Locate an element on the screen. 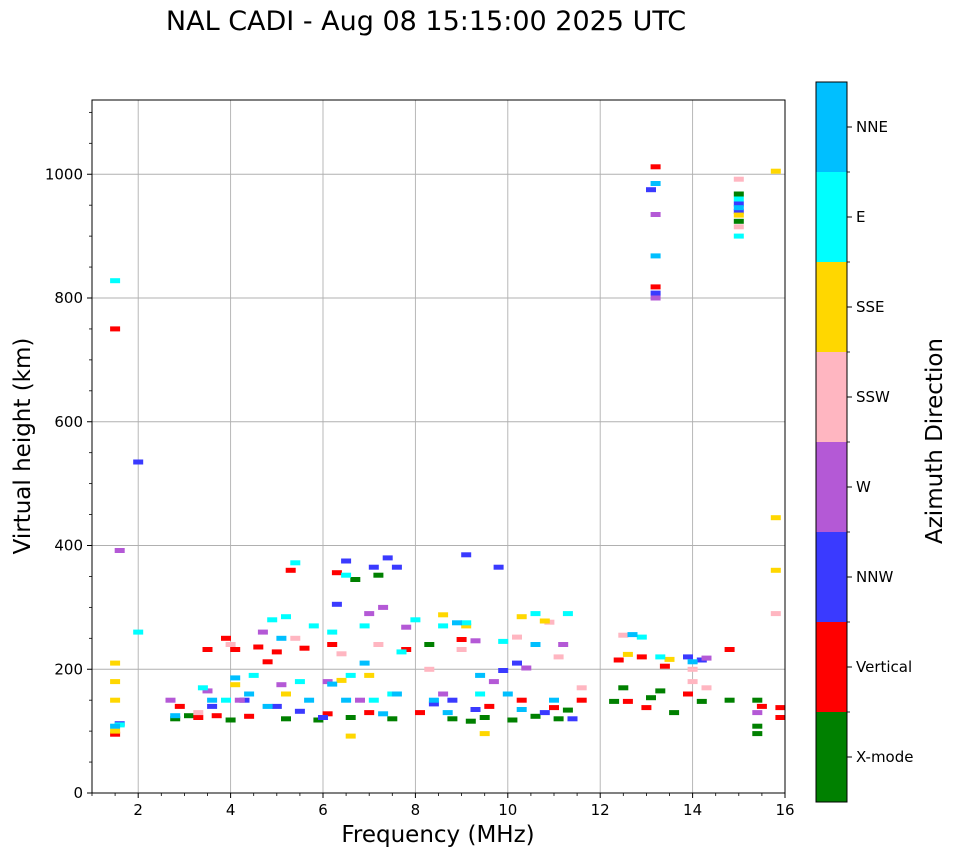 This screenshot has height=857, width=958. y-tick-label: 600 is located at coordinates (68, 422).